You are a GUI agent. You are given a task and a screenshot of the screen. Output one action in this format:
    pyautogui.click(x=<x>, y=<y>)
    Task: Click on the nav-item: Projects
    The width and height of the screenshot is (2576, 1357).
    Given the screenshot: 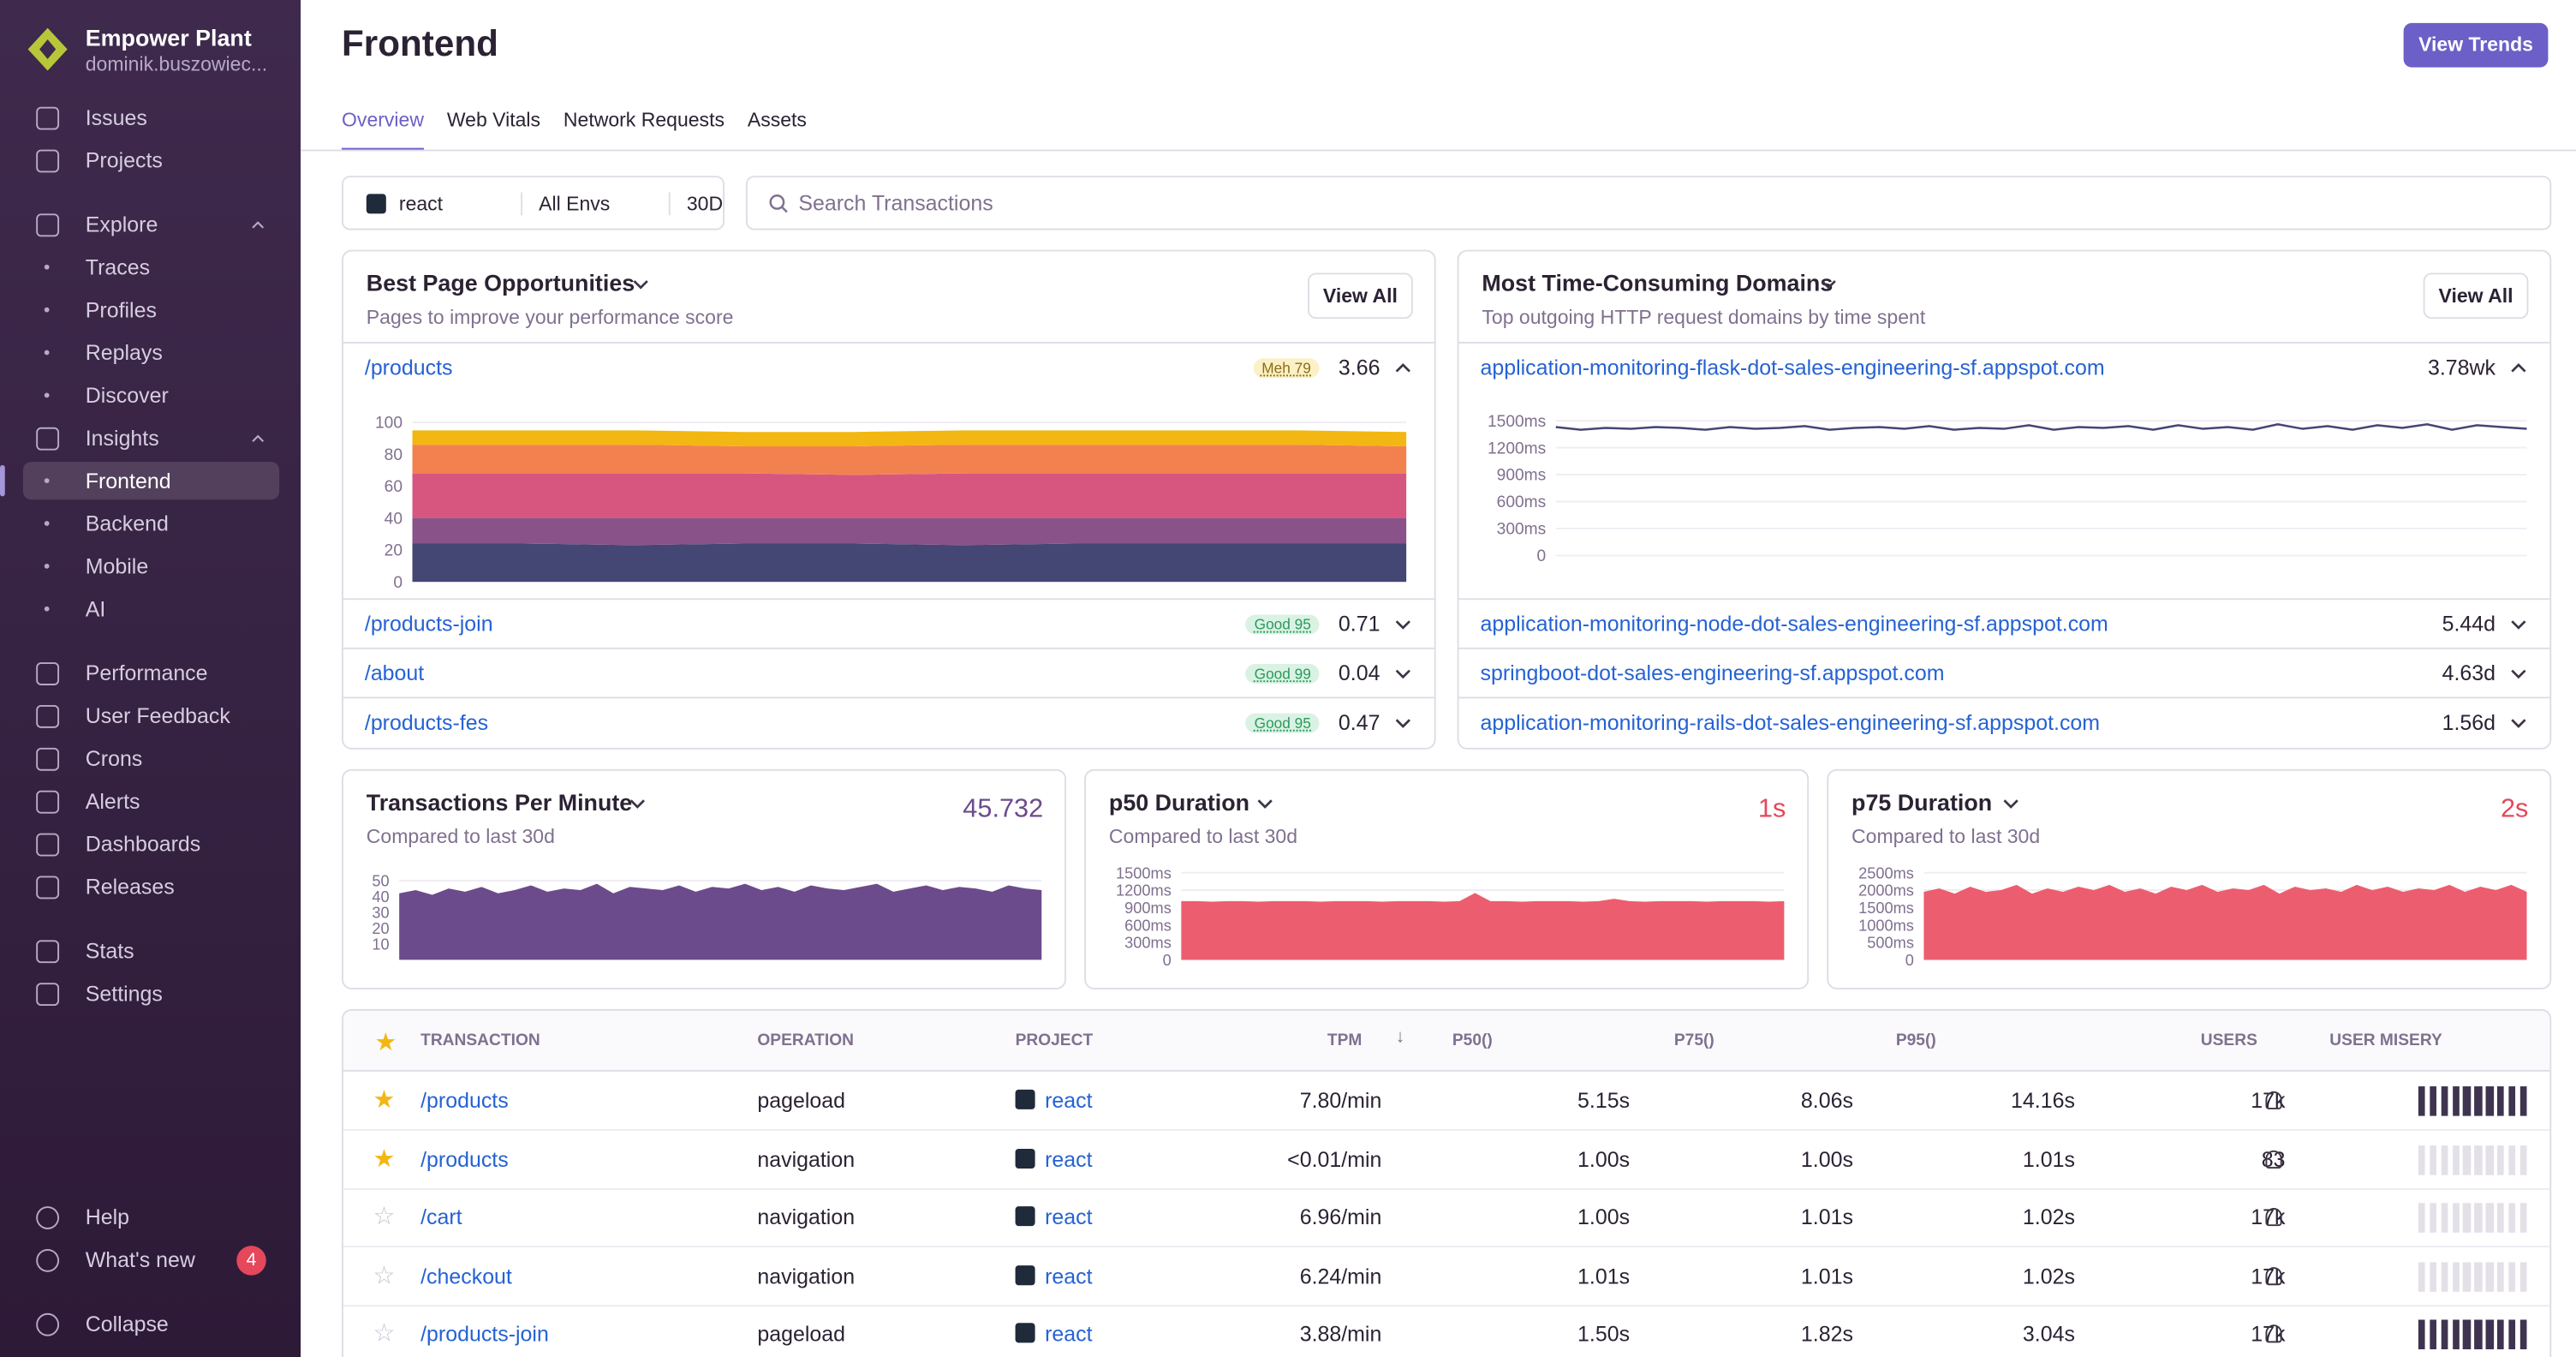 What is the action you would take?
    pyautogui.click(x=151, y=160)
    